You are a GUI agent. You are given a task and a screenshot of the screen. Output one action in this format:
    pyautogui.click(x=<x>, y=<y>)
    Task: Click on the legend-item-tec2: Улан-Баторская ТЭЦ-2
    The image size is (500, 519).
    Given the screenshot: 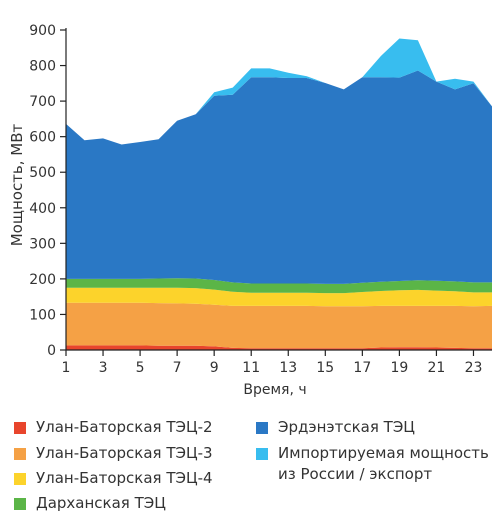 What is the action you would take?
    pyautogui.click(x=113, y=427)
    